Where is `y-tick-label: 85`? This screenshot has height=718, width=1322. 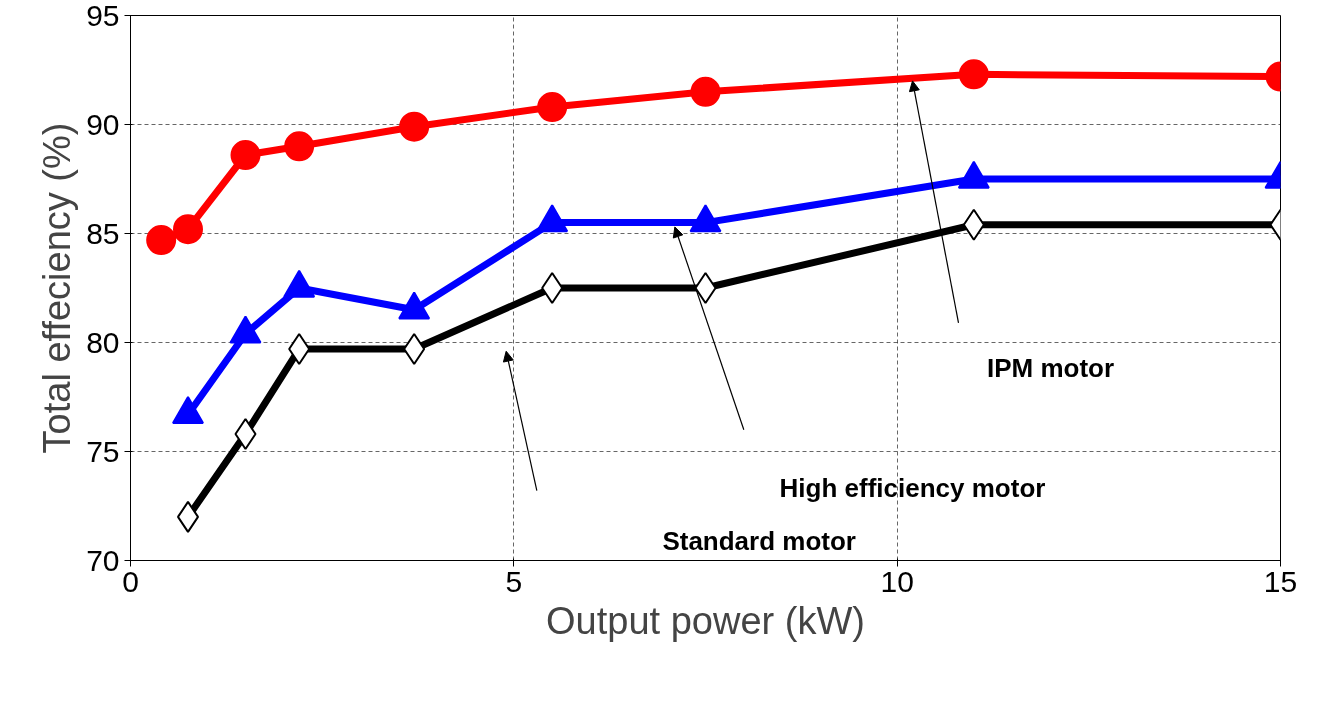 y-tick-label: 85 is located at coordinates (103, 233).